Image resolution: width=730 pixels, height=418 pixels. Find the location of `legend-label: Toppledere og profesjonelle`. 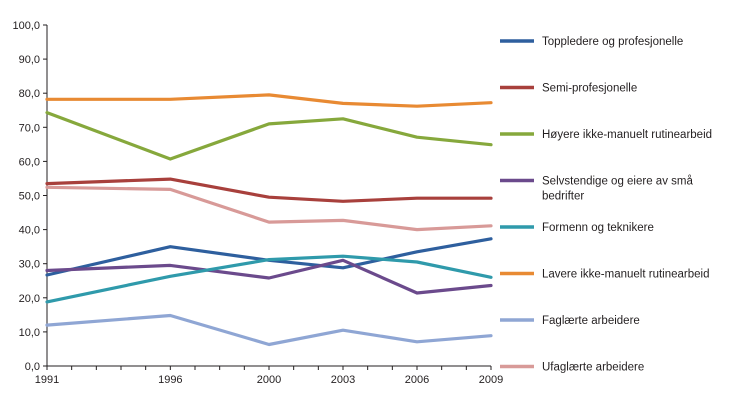

legend-label: Toppledere og profesjonelle is located at coordinates (612, 42).